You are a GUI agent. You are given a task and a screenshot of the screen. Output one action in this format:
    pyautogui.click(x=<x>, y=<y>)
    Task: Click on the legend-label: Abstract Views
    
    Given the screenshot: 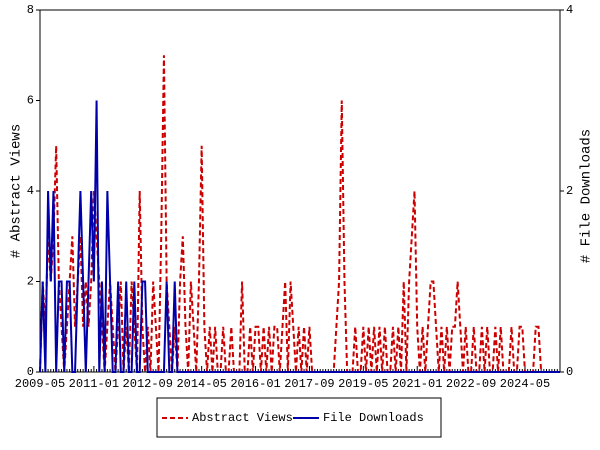 What is the action you would take?
    pyautogui.click(x=242, y=418)
    